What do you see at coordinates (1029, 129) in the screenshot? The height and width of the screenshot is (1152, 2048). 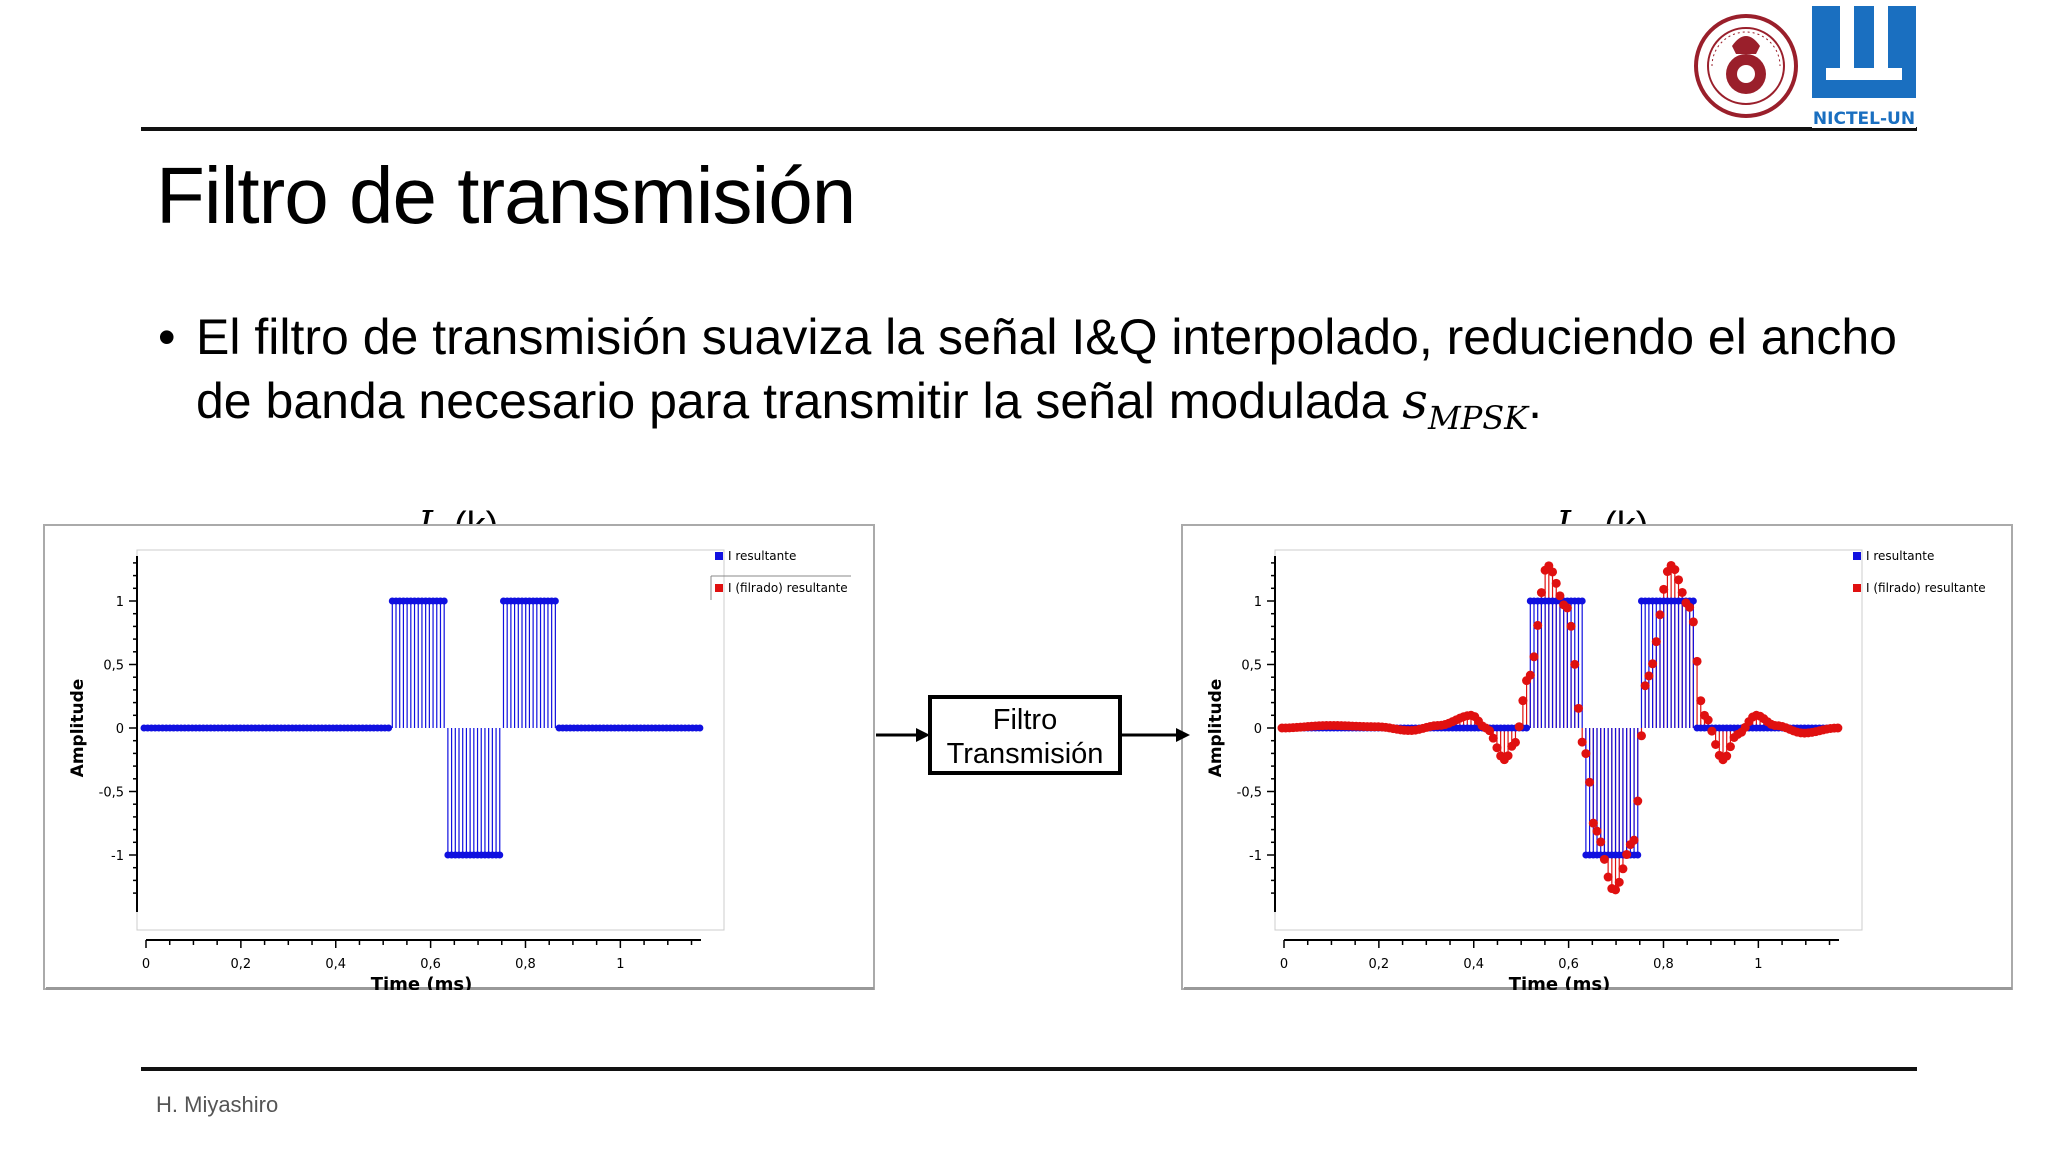 I see `header-rule` at bounding box center [1029, 129].